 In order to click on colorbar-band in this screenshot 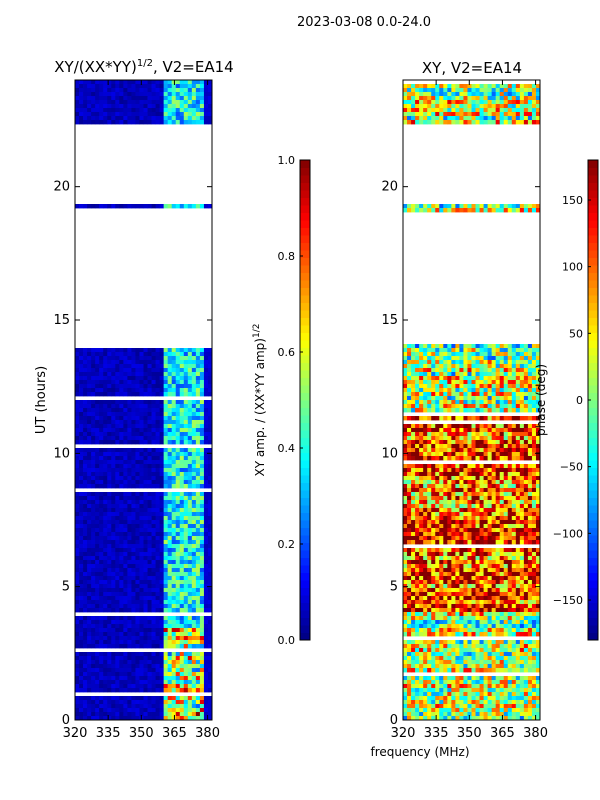, I will do `click(305, 554)`.